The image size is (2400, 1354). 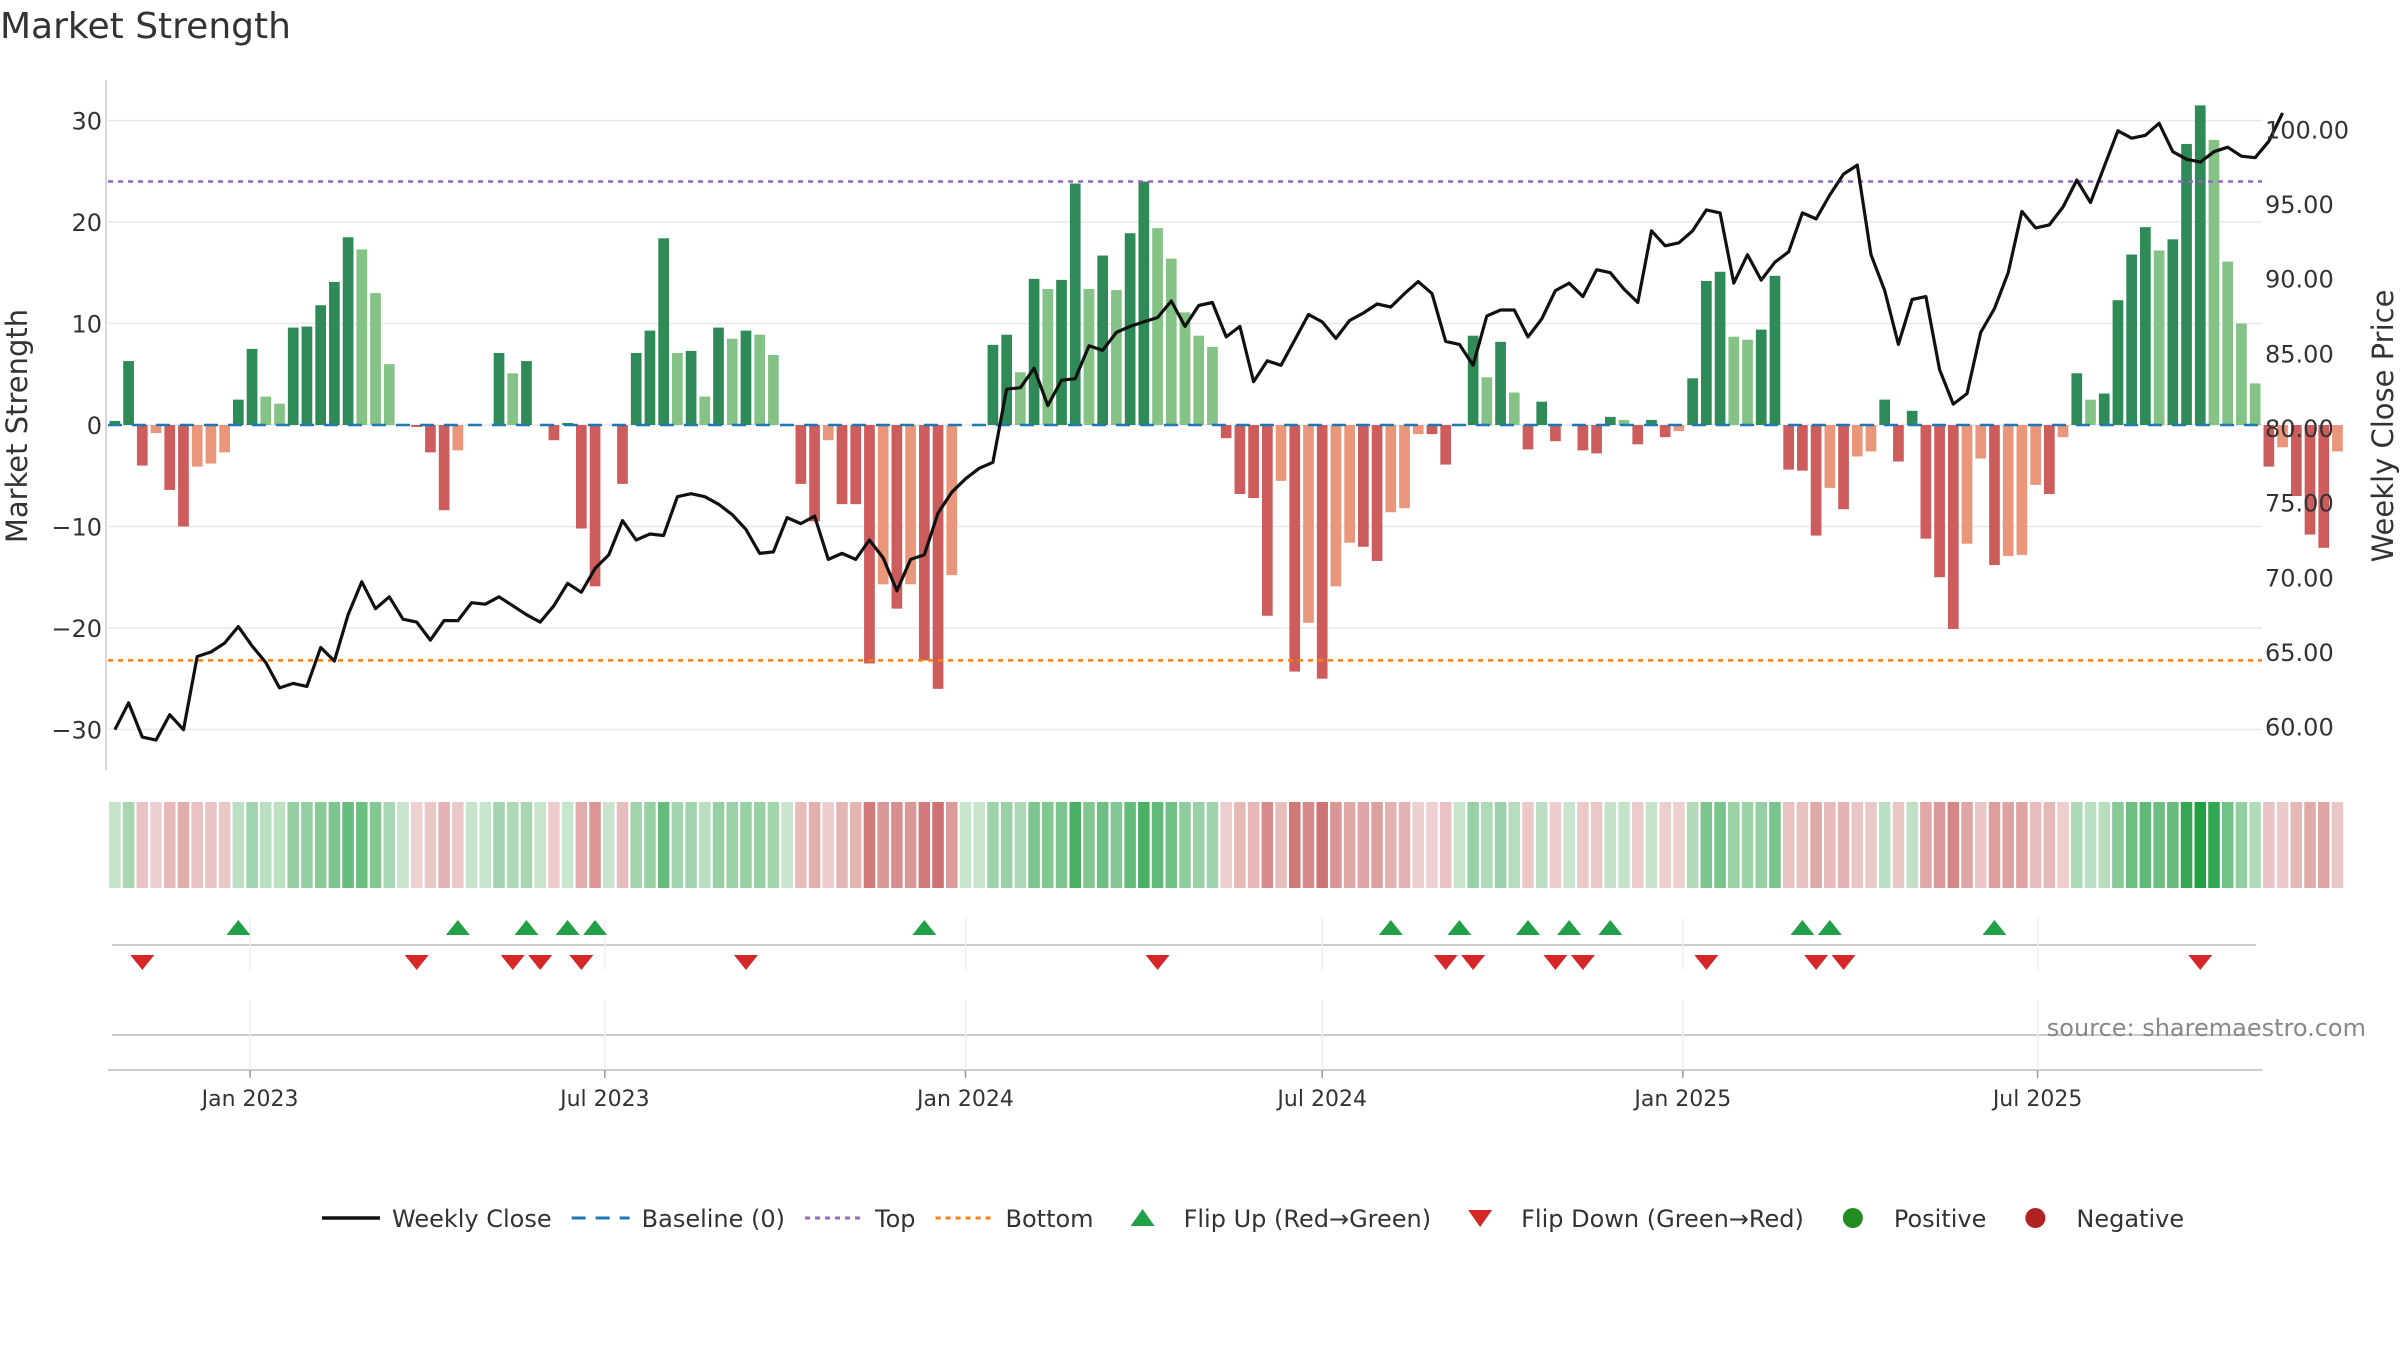 What do you see at coordinates (76, 629) in the screenshot?
I see `y-left-tick-label: −20` at bounding box center [76, 629].